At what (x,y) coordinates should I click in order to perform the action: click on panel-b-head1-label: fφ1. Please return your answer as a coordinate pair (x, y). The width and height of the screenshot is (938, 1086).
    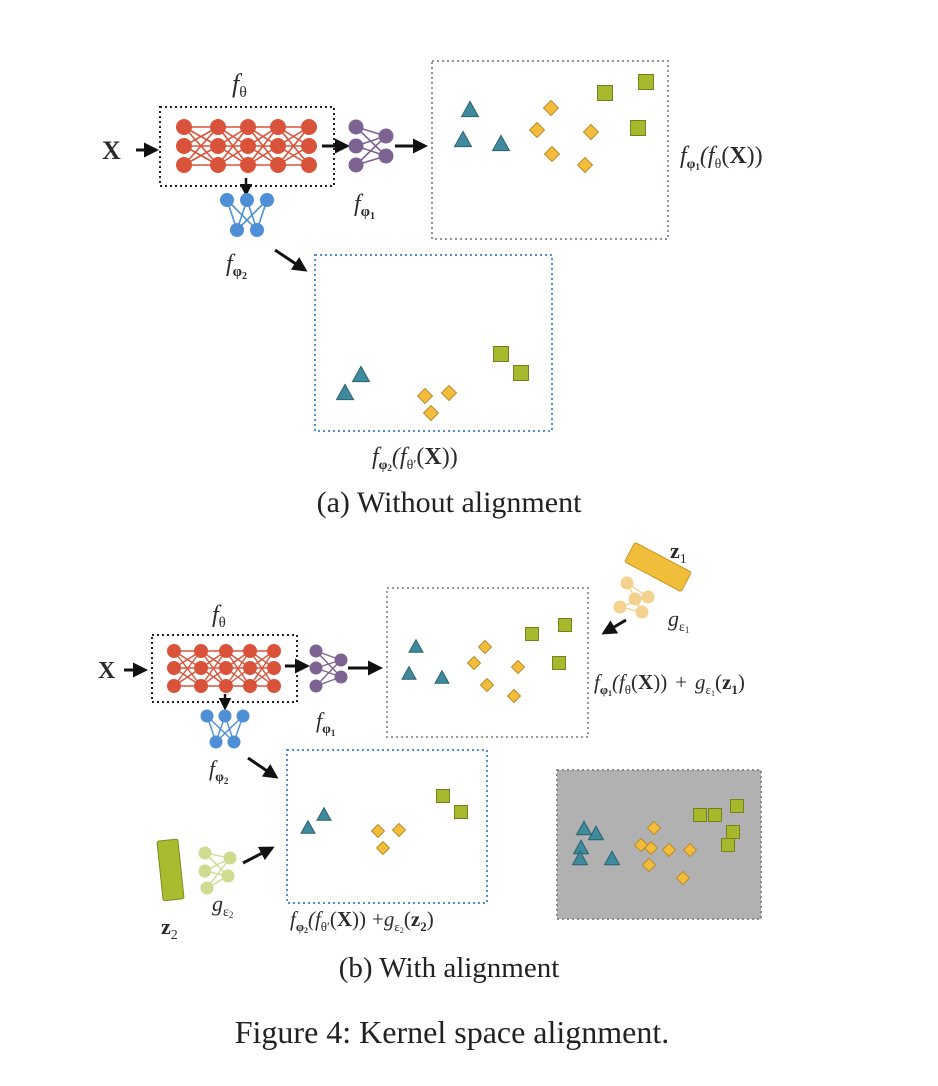
    Looking at the image, I should click on (326, 723).